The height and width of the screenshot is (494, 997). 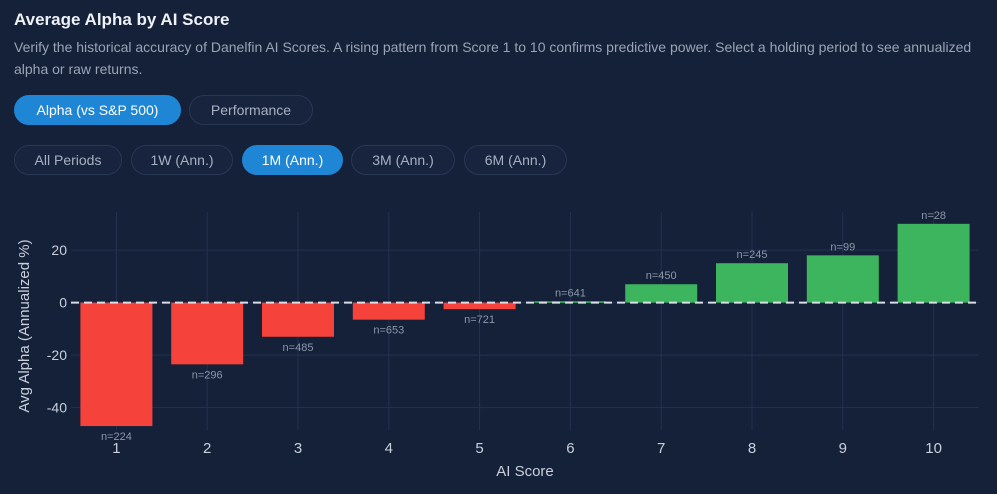 What do you see at coordinates (933, 448) in the screenshot?
I see `x-tick-label: 10` at bounding box center [933, 448].